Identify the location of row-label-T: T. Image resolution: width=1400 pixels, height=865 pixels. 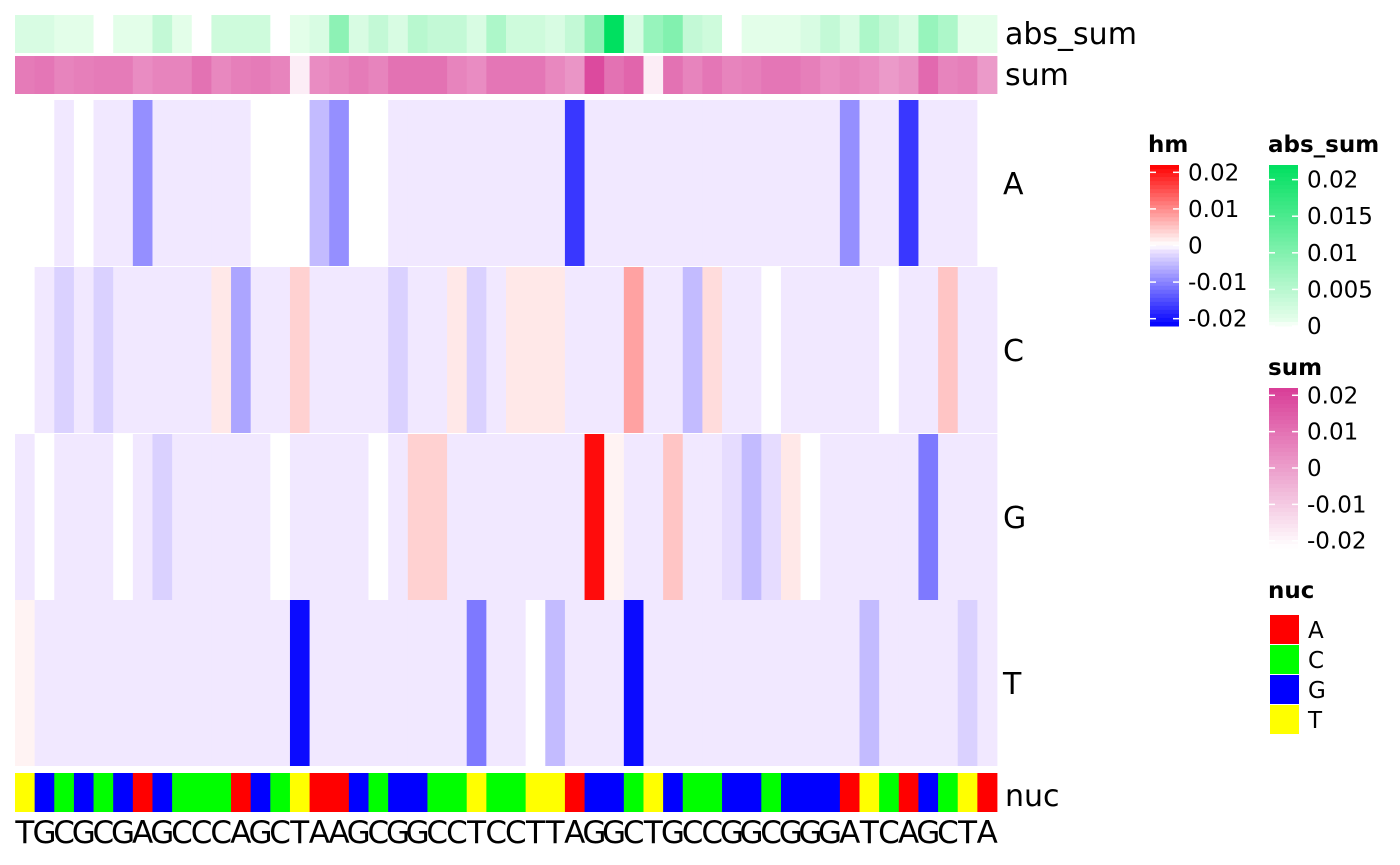
(1012, 684).